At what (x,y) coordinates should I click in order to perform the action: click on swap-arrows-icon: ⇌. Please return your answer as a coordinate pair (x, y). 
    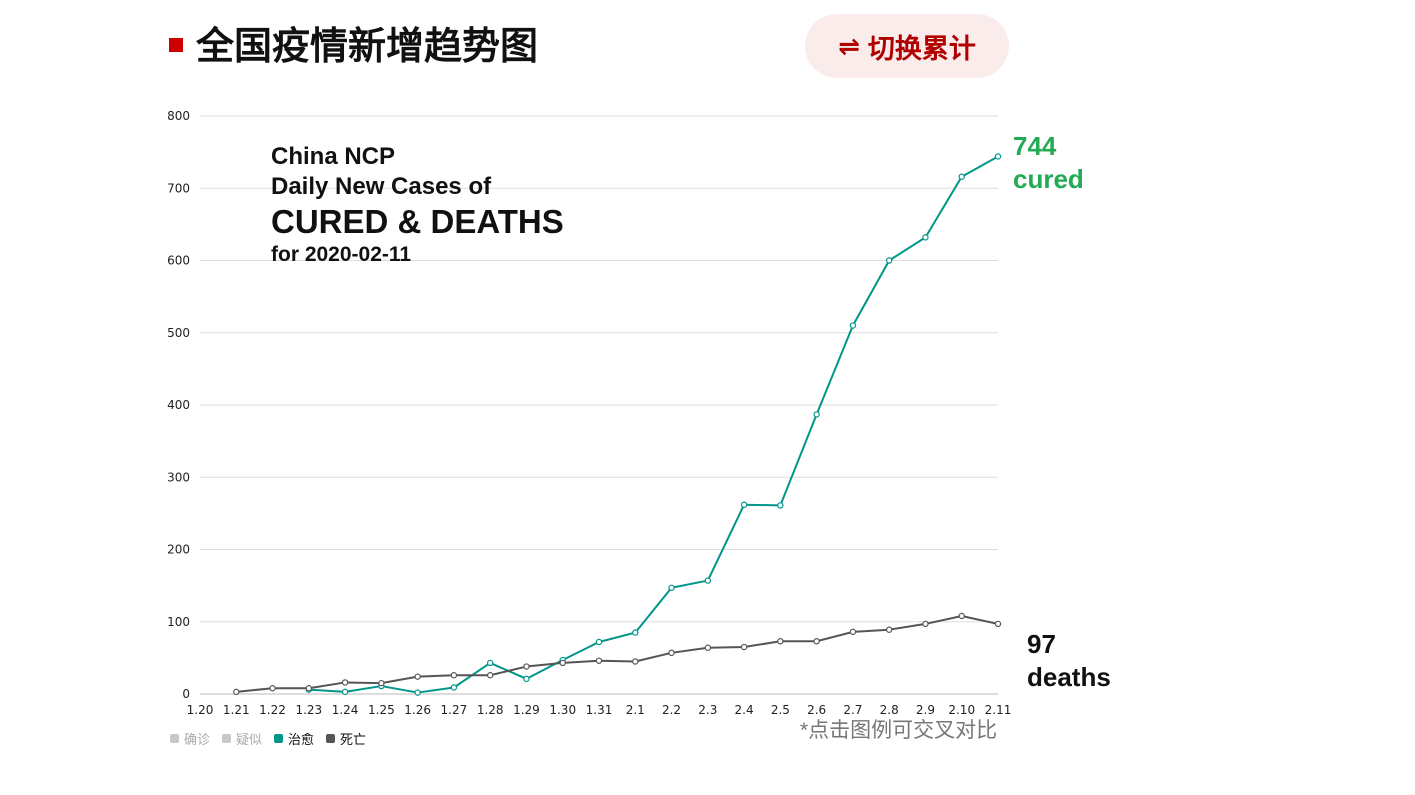
    Looking at the image, I should click on (849, 45).